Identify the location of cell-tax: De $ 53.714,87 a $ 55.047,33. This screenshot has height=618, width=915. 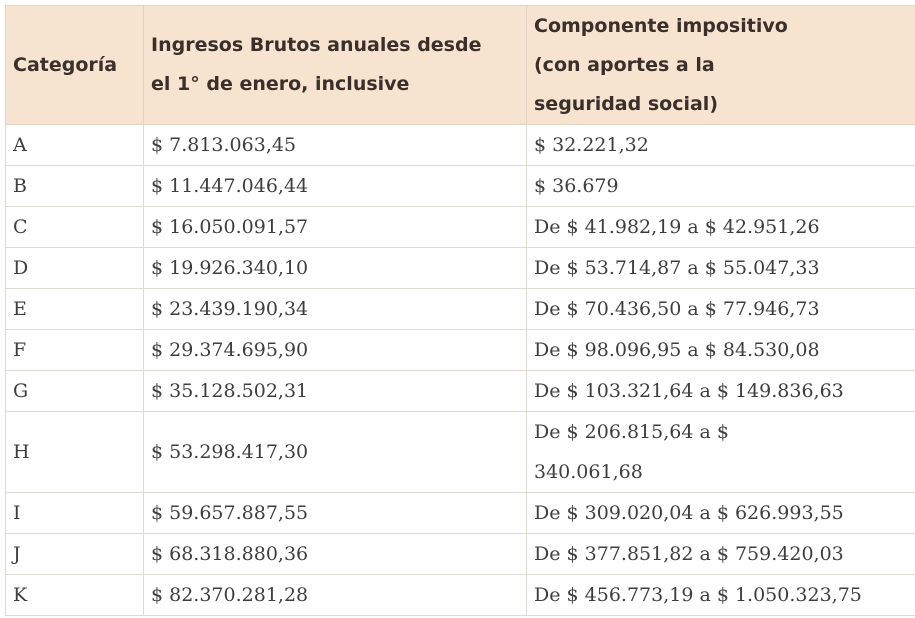
(720, 268).